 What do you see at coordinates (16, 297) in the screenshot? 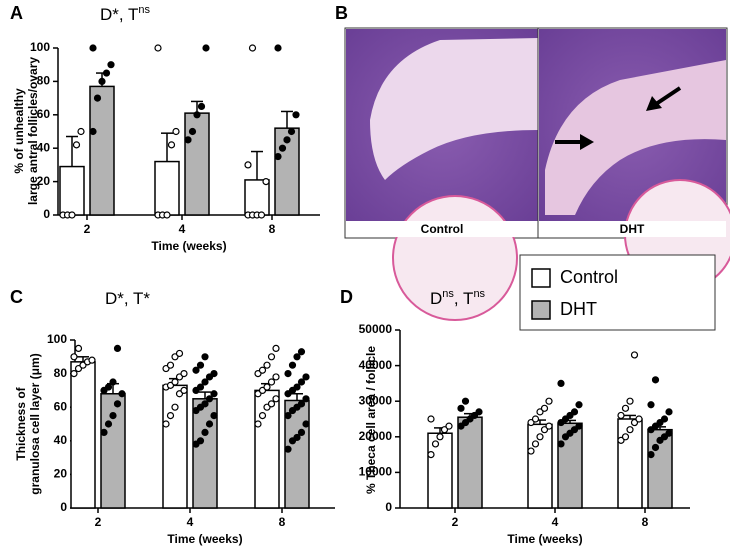
I see `panel-label: C` at bounding box center [16, 297].